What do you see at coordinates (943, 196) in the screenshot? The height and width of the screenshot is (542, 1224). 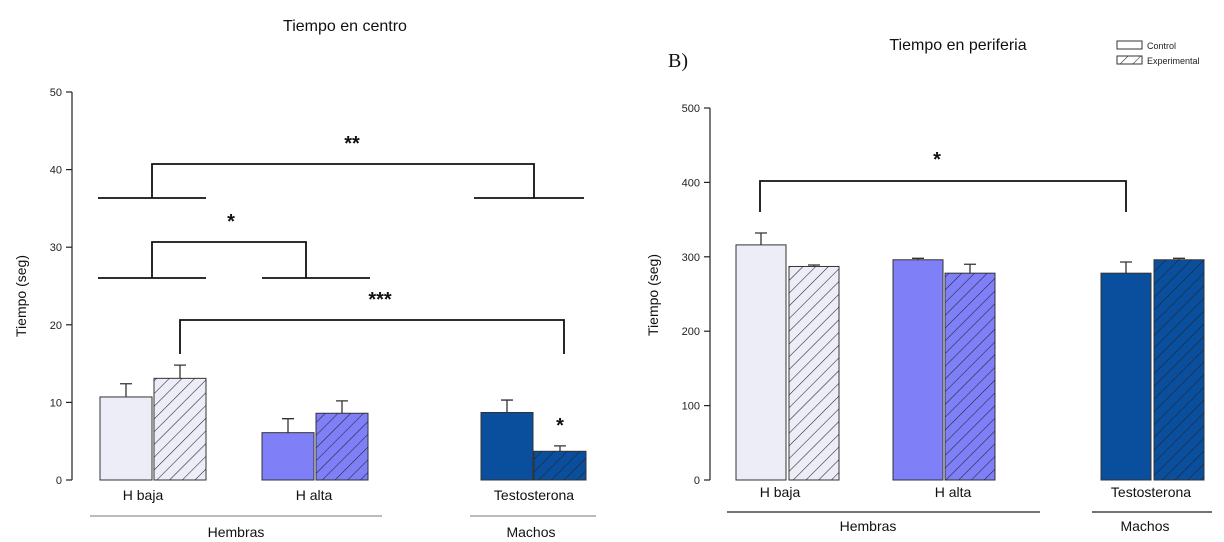 I see `chart-b-significance-bracket` at bounding box center [943, 196].